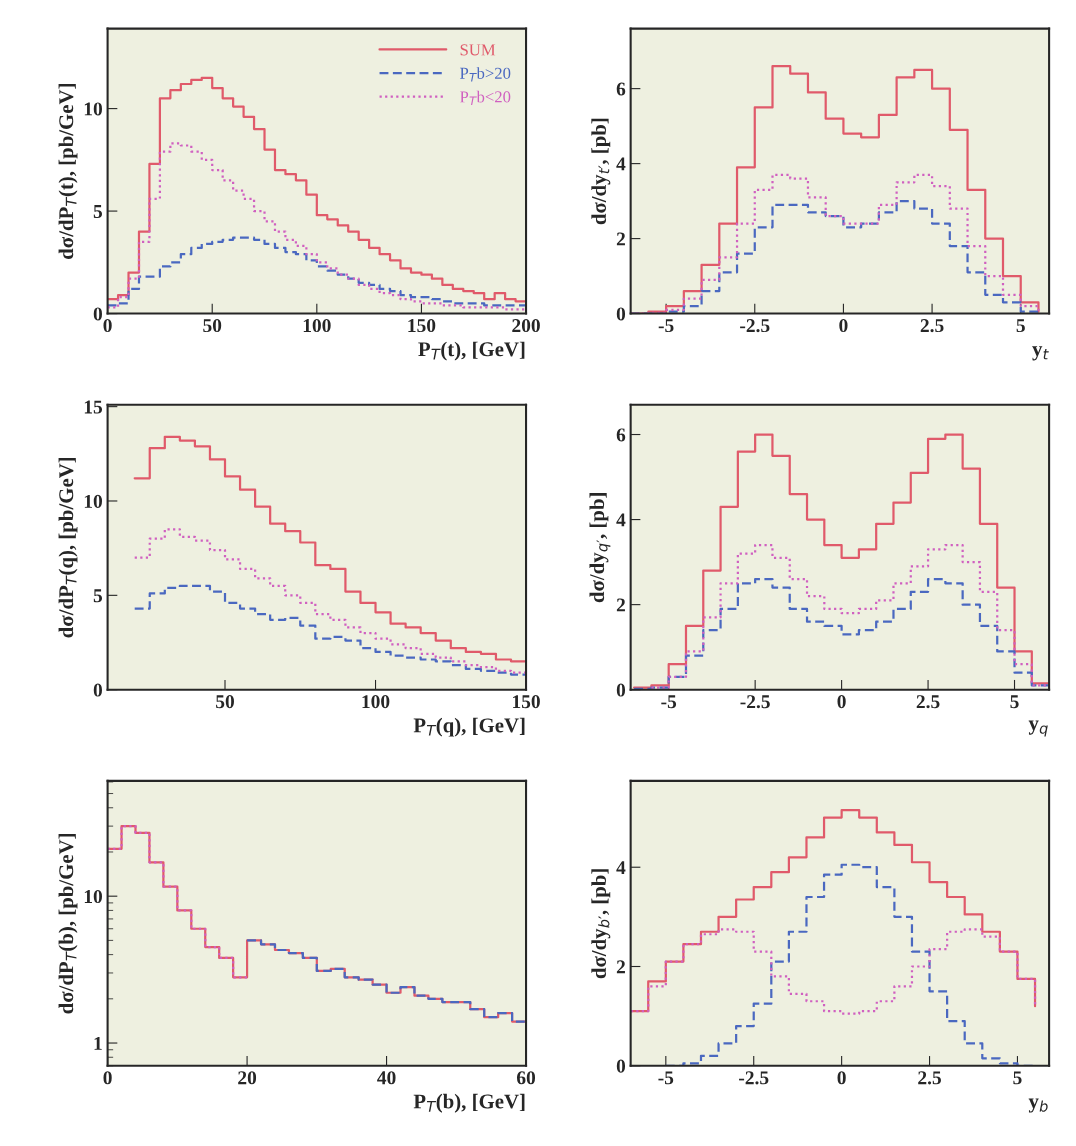 The height and width of the screenshot is (1146, 1076). Describe the element at coordinates (68, 924) in the screenshot. I see `y-axis-title: dσ/dP$_{T}$(b), [pb/GeV]` at that location.